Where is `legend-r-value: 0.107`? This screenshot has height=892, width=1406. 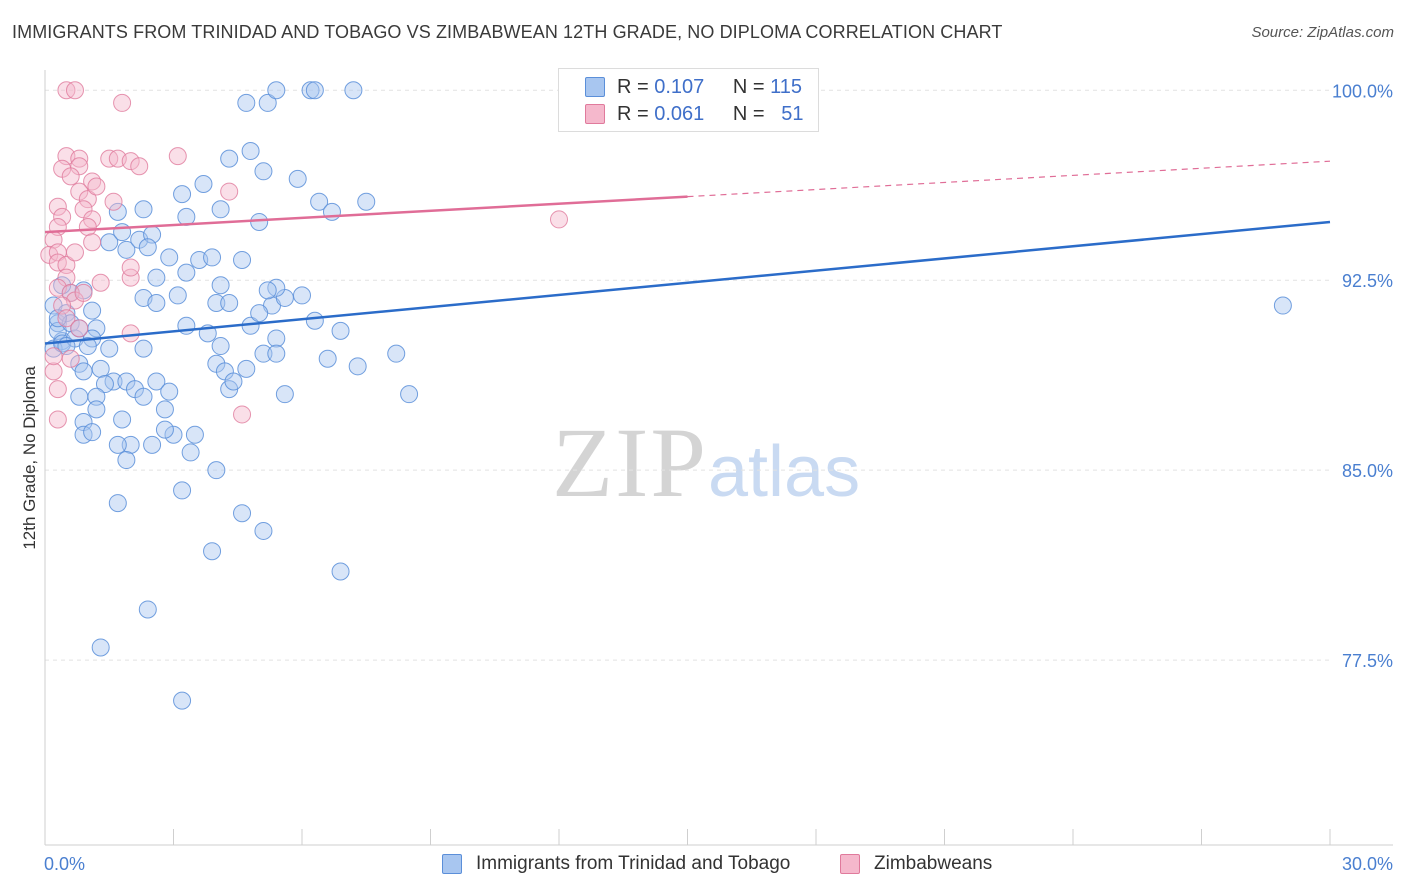 legend-r-value: 0.107 is located at coordinates (679, 86).